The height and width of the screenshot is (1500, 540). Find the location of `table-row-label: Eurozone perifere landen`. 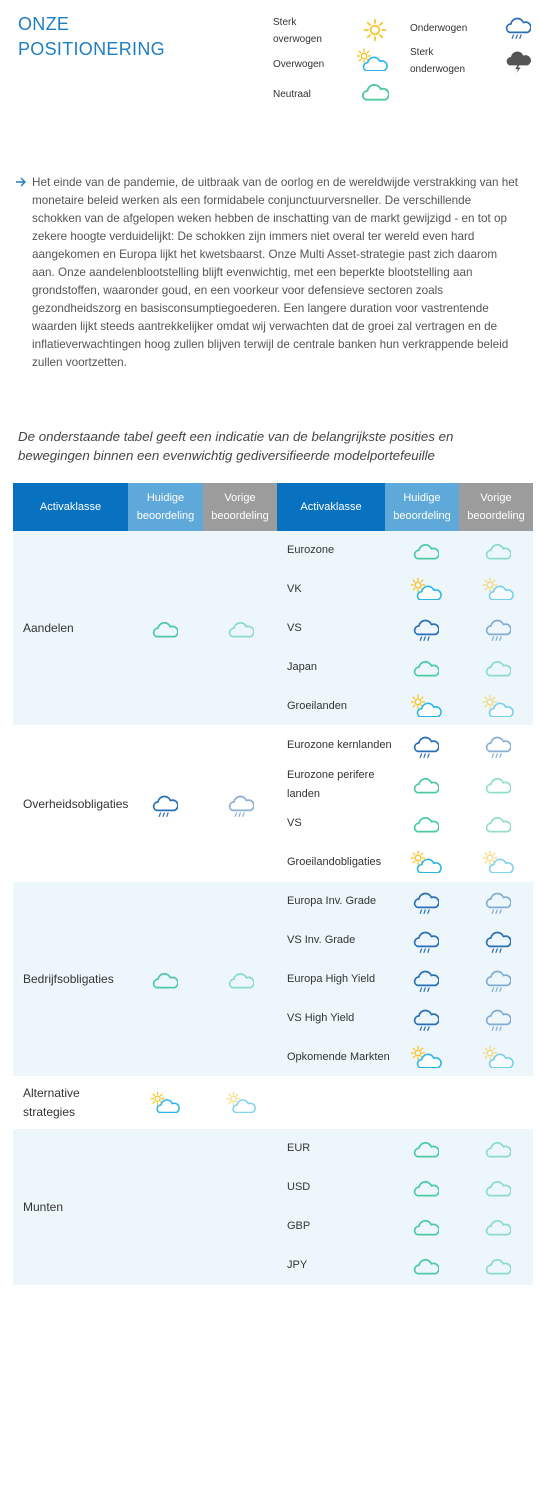

table-row-label: Eurozone perifere landen is located at coordinates (331, 784).